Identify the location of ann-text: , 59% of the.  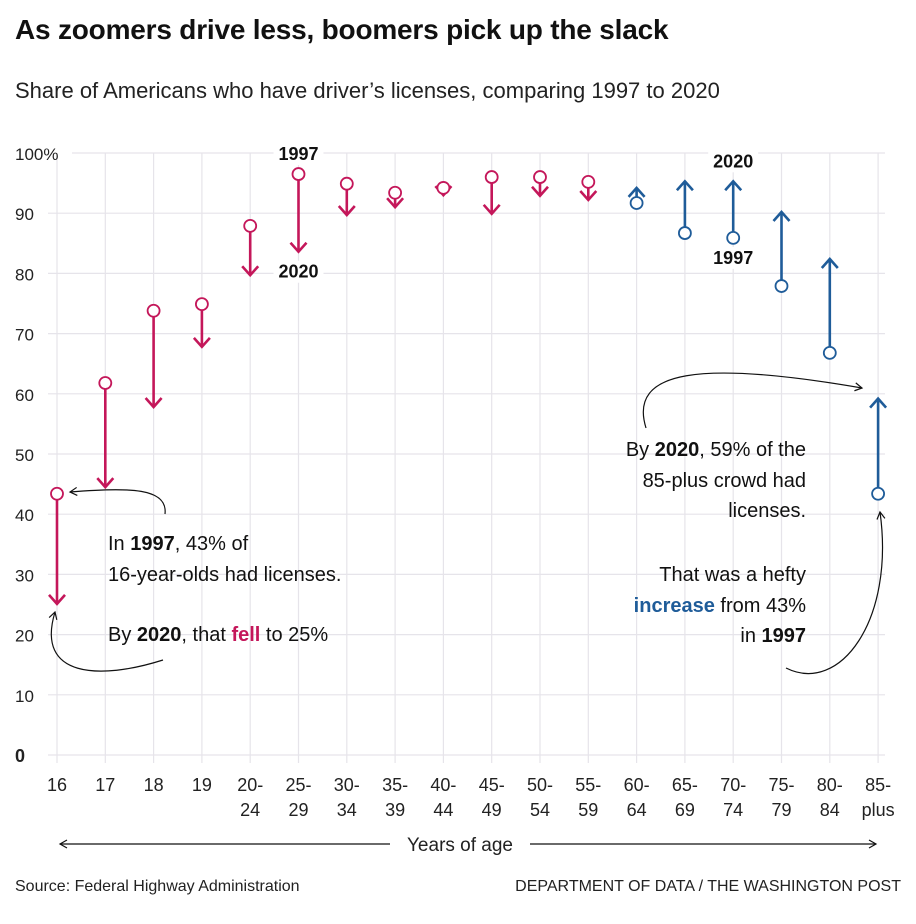
(752, 450).